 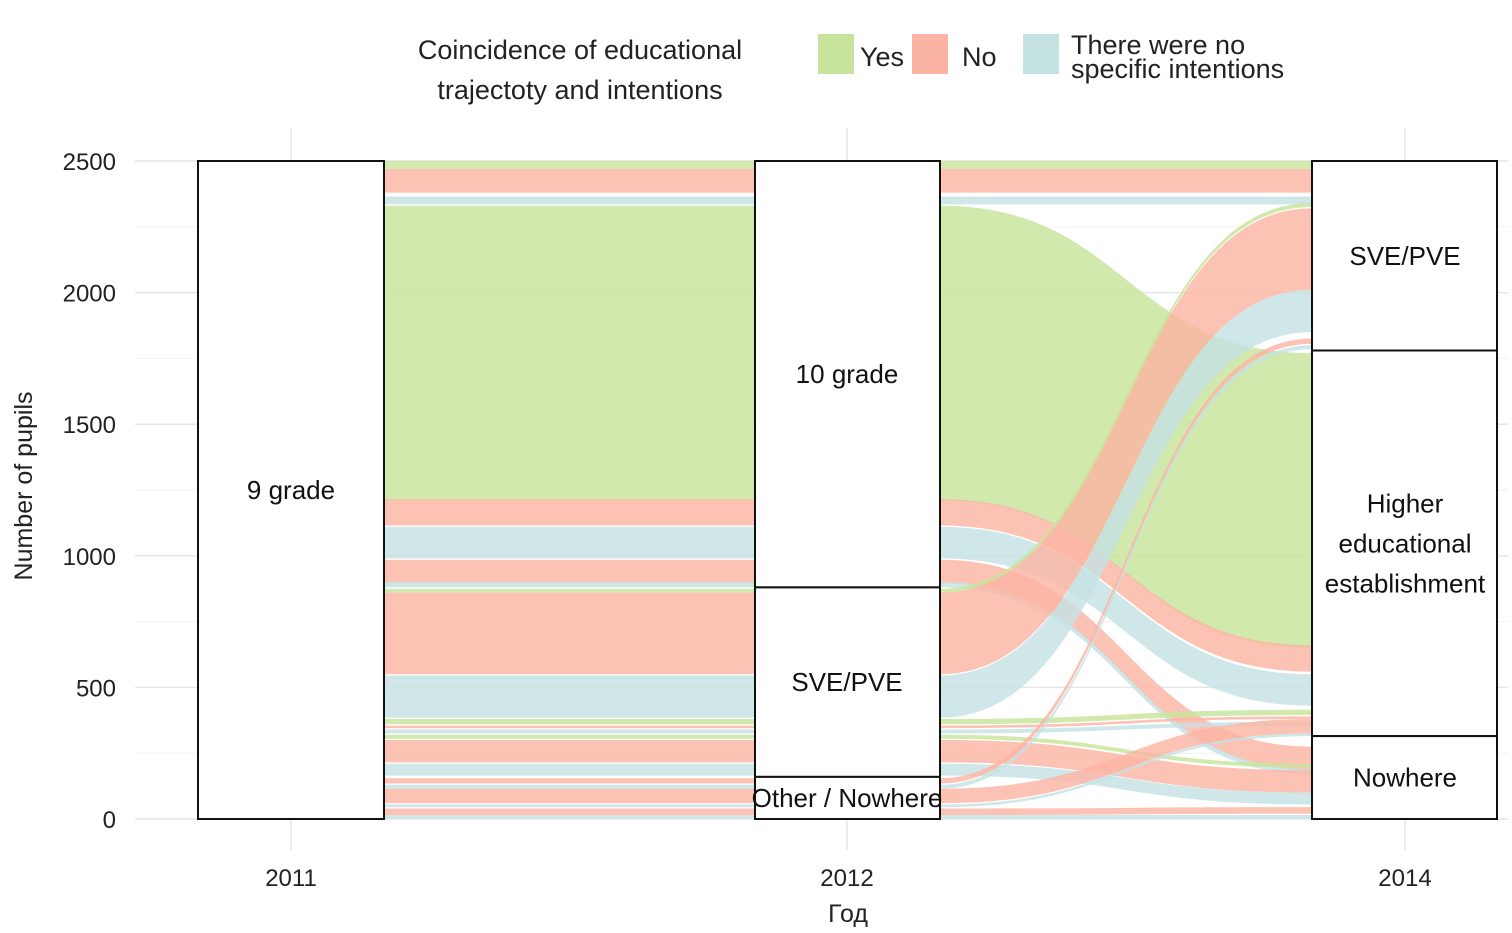 I want to click on legend-label-none: specific intentions, so click(x=1177, y=69).